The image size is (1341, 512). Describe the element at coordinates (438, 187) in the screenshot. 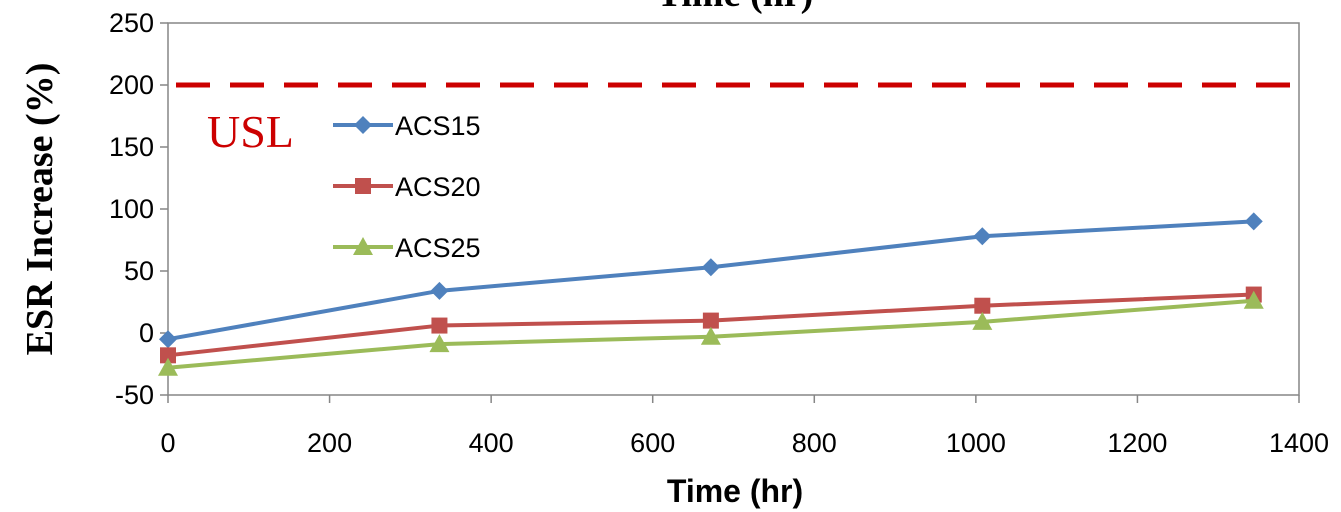

I see `legend-label-acs20: ACS20` at that location.